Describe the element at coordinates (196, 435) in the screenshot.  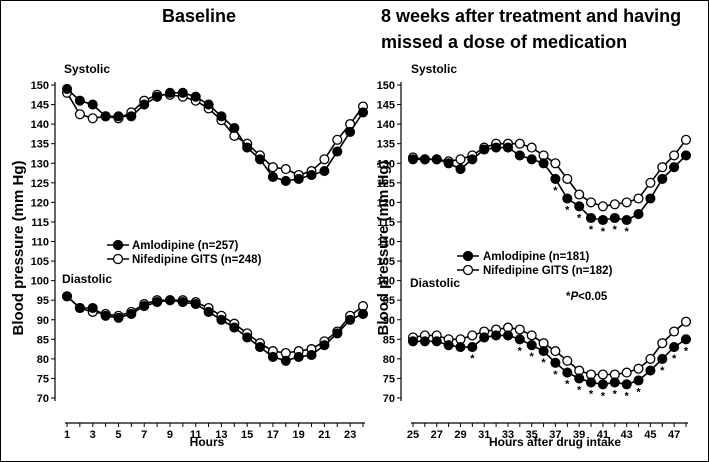
I see `x-tick-label: 11` at that location.